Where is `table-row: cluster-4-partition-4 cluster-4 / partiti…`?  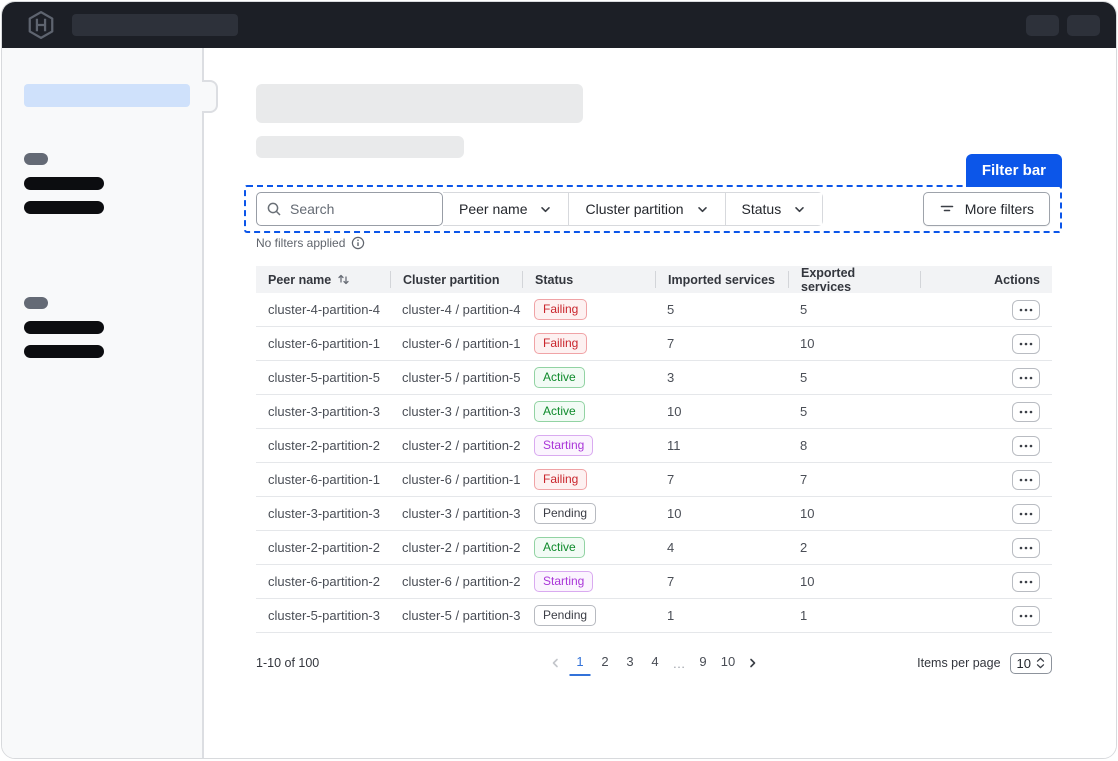 table-row: cluster-4-partition-4 cluster-4 / partiti… is located at coordinates (654, 310).